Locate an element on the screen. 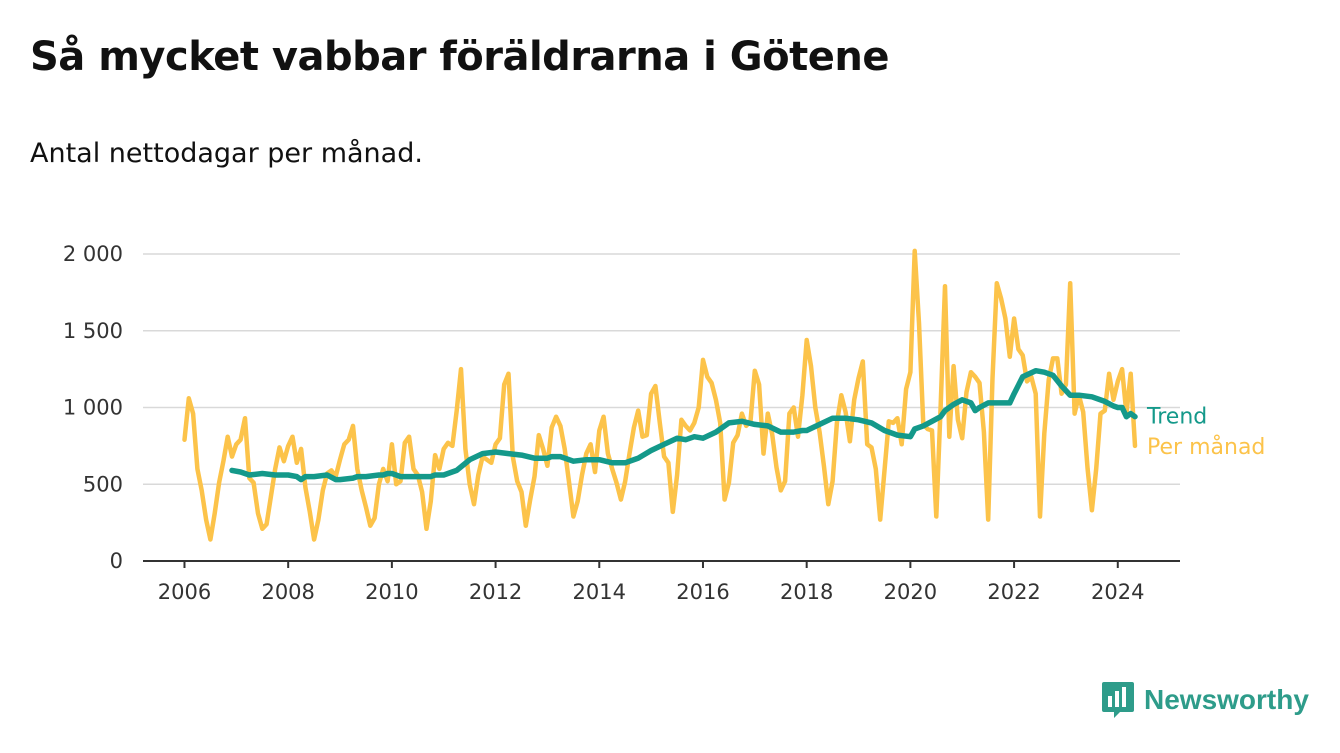  x-tick-label: 2022 is located at coordinates (1013, 592).